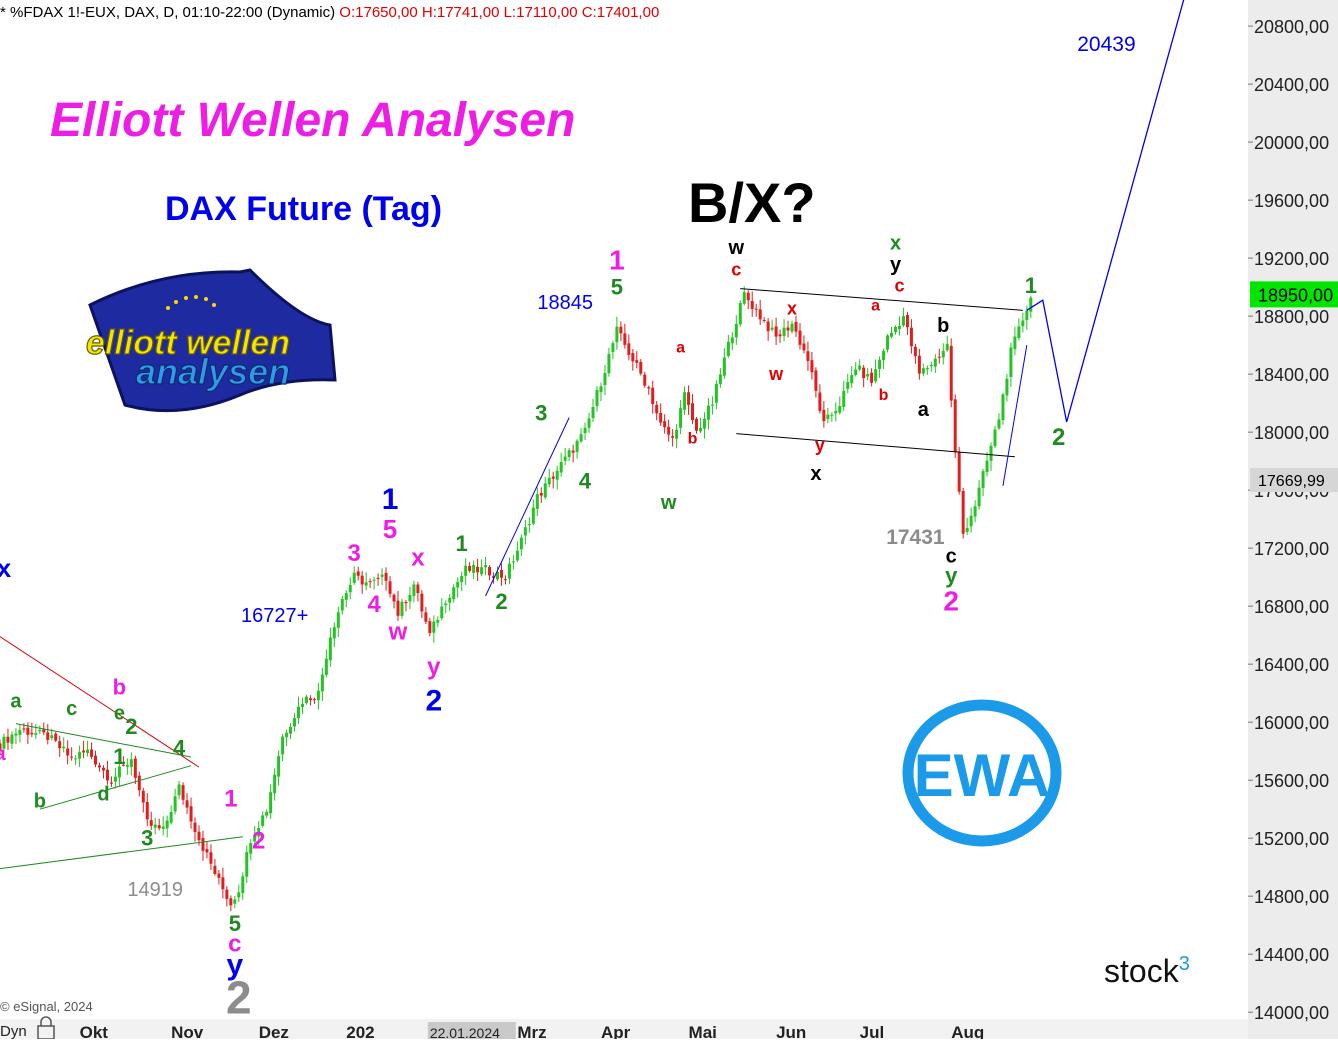 The width and height of the screenshot is (1338, 1044). What do you see at coordinates (1291, 723) in the screenshot?
I see `y-tick-label: 16000,00` at bounding box center [1291, 723].